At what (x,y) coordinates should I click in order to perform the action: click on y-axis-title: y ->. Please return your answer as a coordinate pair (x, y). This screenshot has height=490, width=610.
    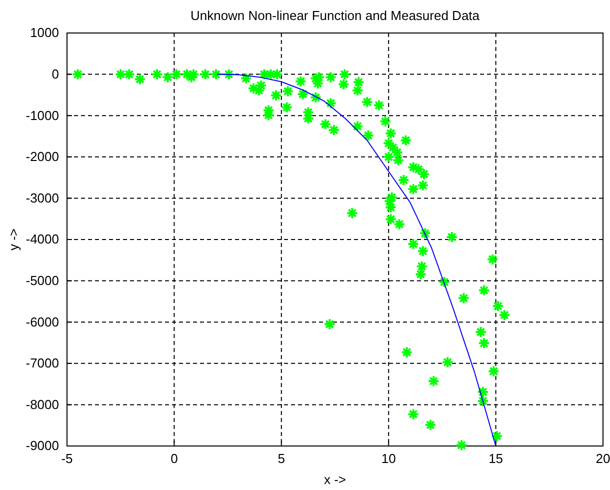
    Looking at the image, I should click on (13, 239).